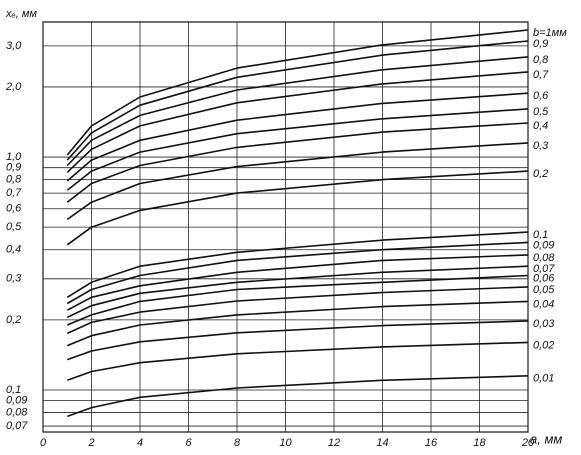  Describe the element at coordinates (188, 443) in the screenshot. I see `x-tick-label: 6` at that location.